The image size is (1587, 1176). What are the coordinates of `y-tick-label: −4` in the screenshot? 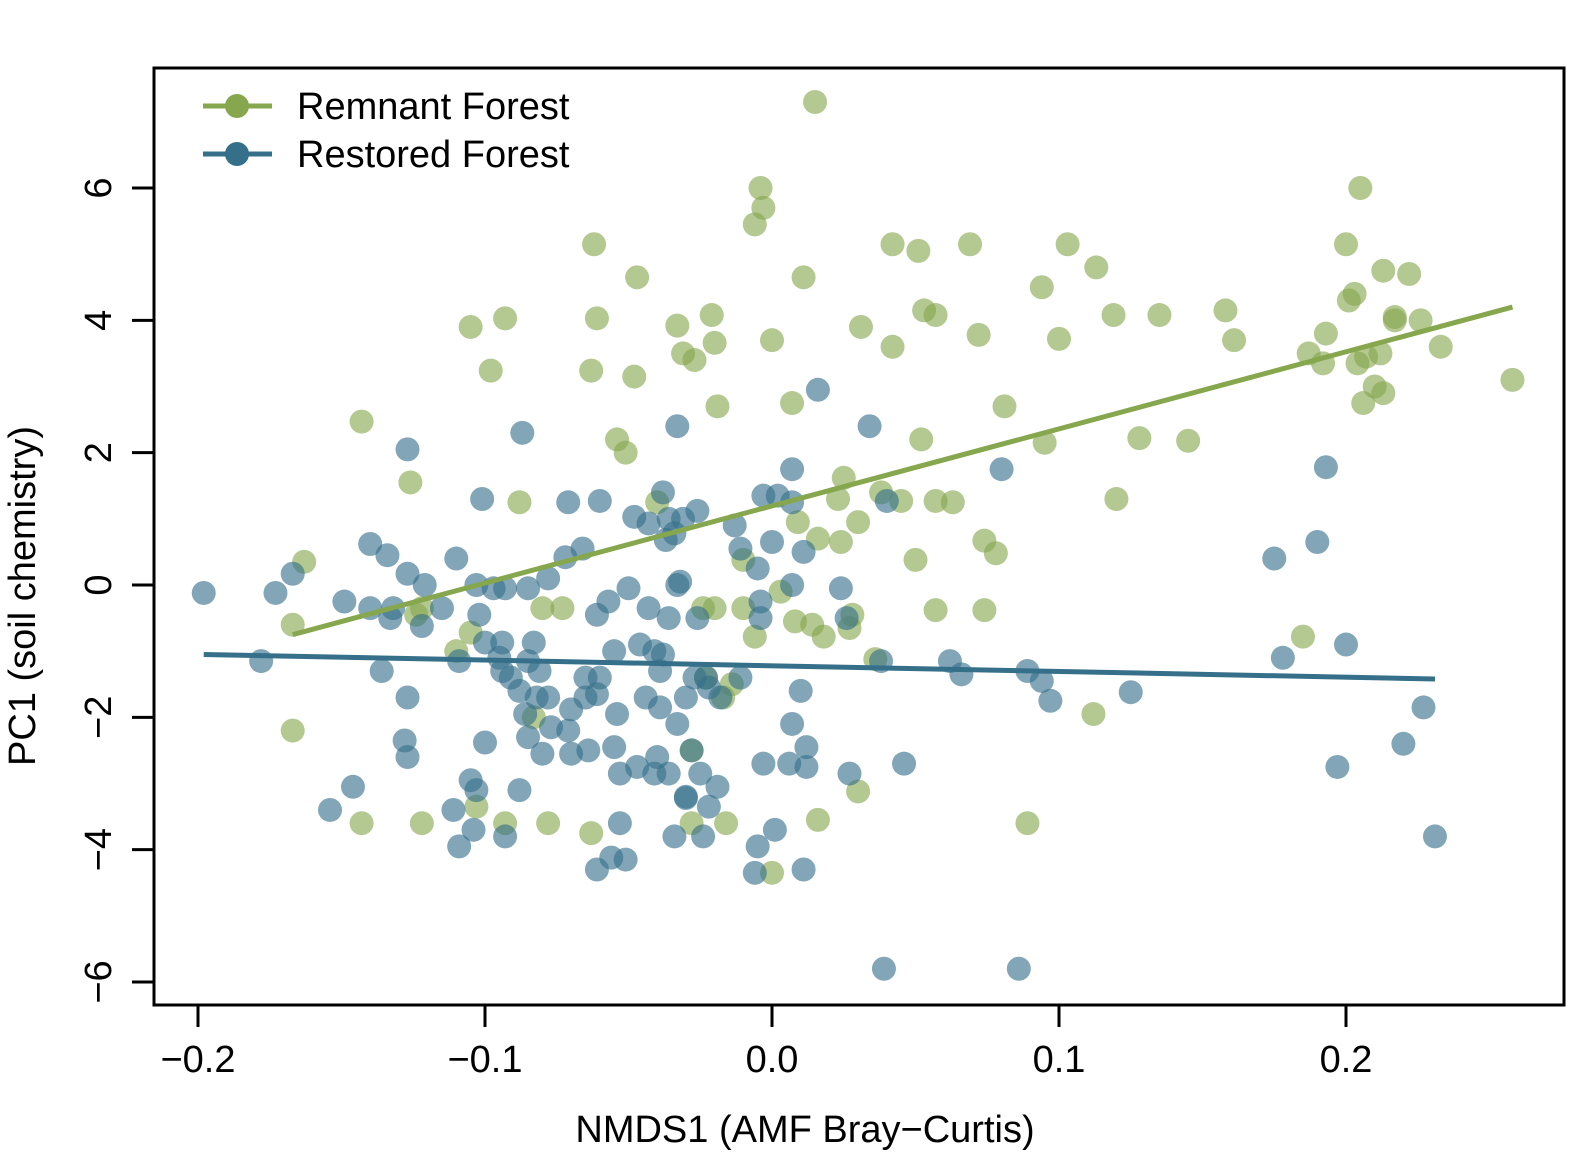 It's located at (99, 849).